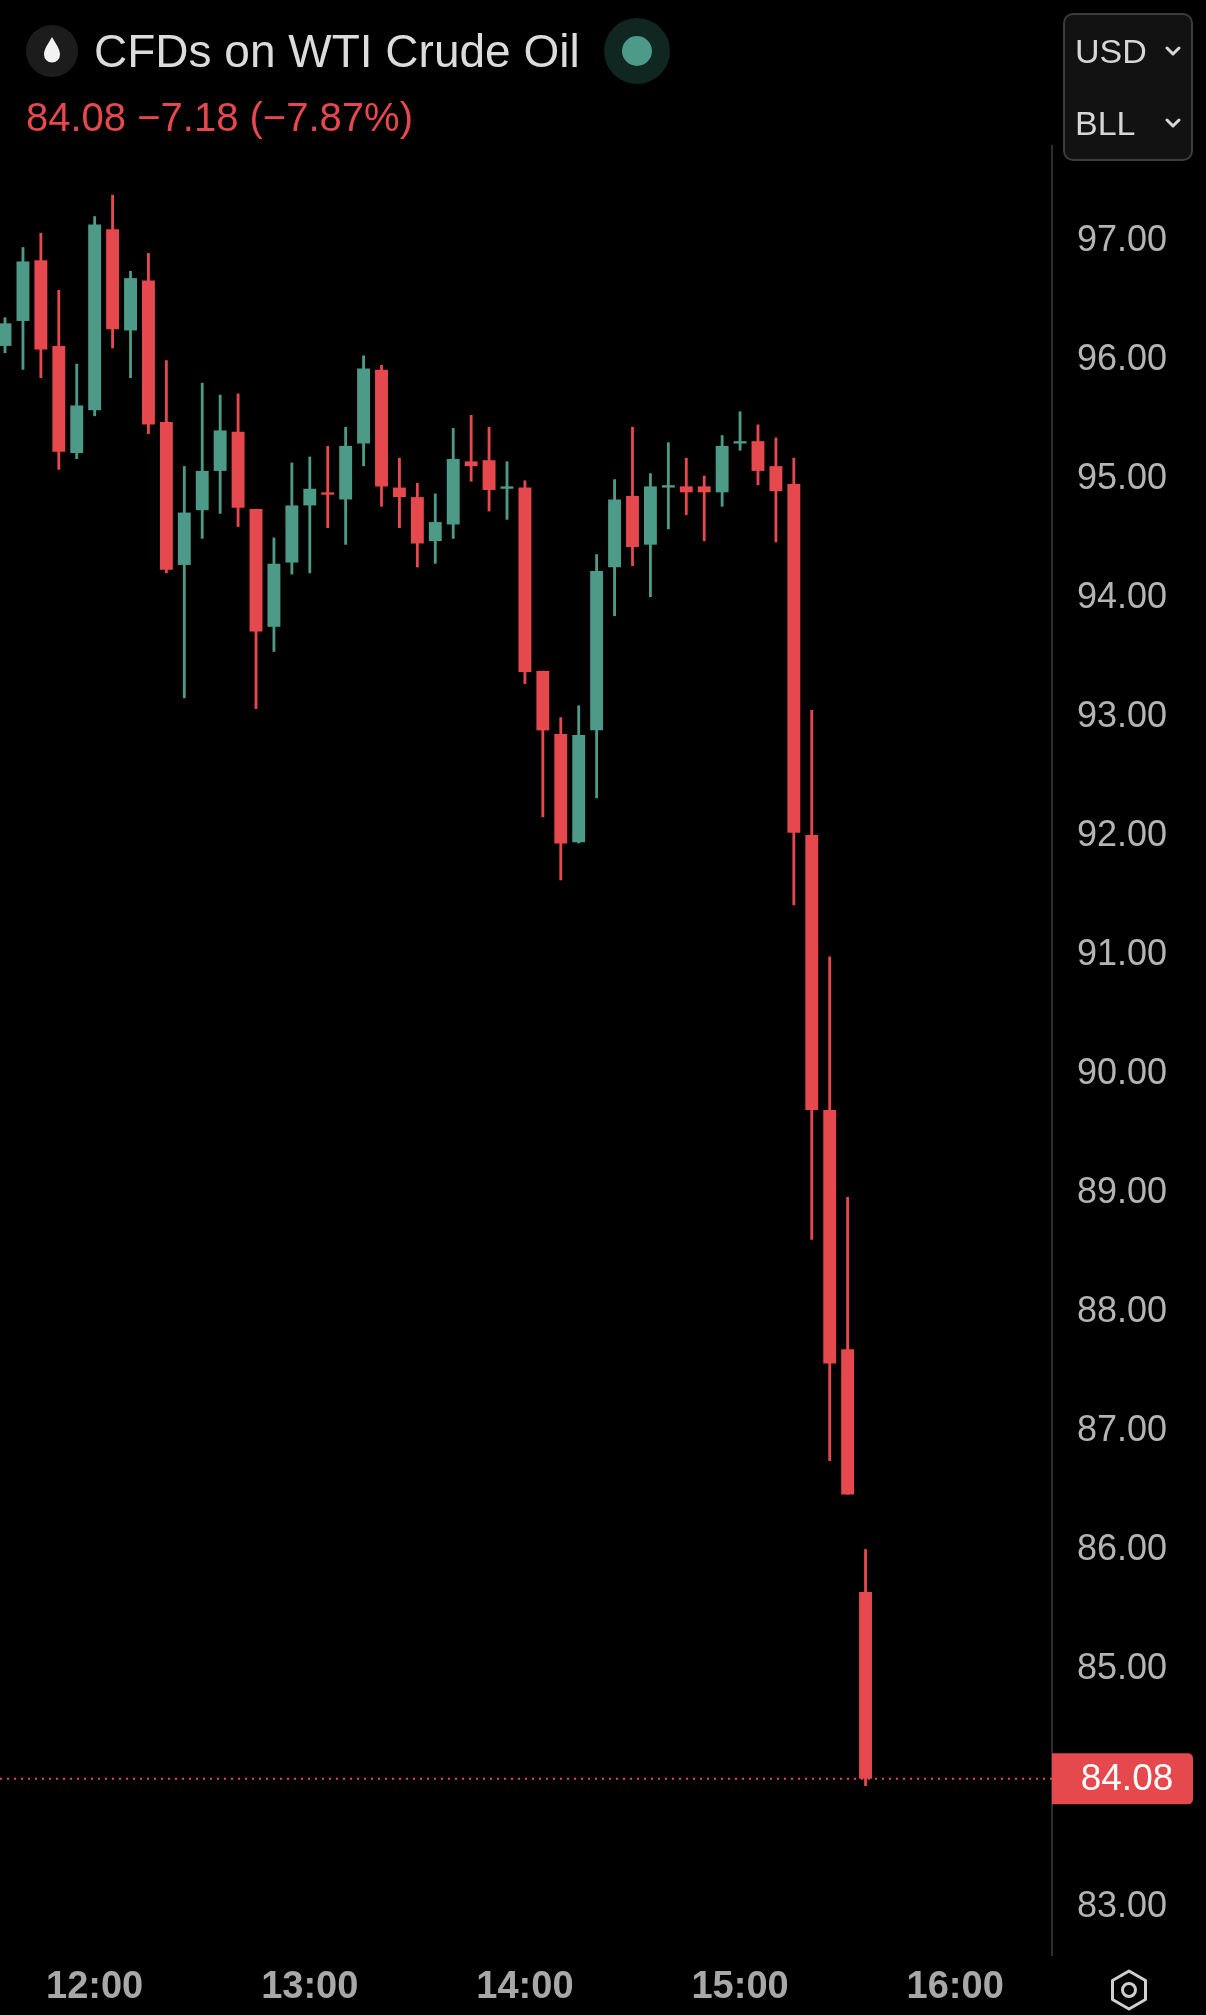 The height and width of the screenshot is (2015, 1206). I want to click on ref-line-label: 84.08, so click(1127, 1778).